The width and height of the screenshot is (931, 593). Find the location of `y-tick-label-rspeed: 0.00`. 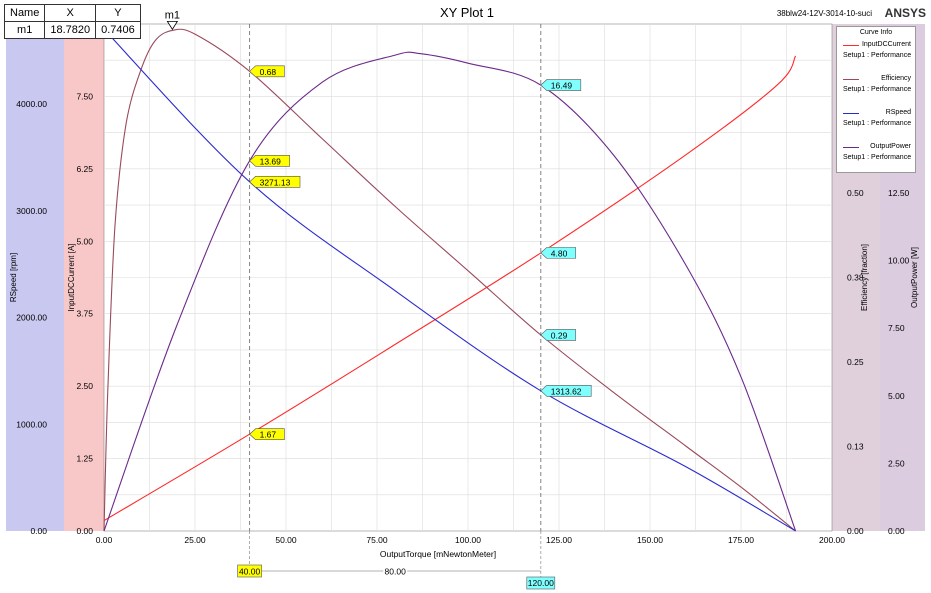

y-tick-label-rspeed: 0.00 is located at coordinates (38, 531).